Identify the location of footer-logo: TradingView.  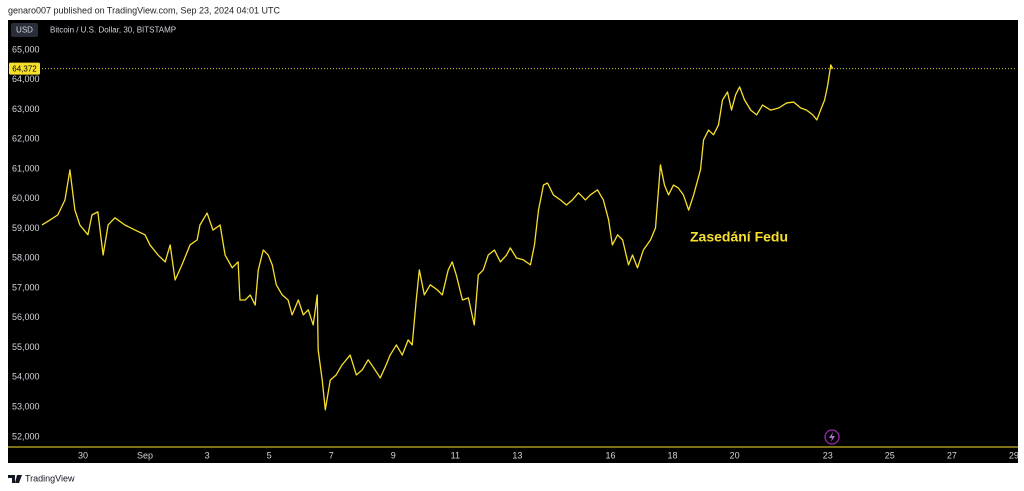
(41, 478).